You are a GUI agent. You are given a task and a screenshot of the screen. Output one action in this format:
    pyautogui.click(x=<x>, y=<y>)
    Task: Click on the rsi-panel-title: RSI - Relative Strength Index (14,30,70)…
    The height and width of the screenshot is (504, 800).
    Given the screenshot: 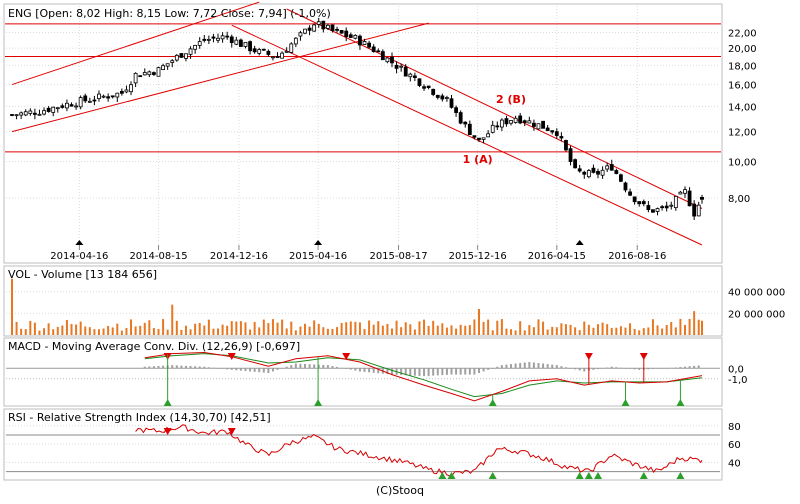 What is the action you would take?
    pyautogui.click(x=139, y=417)
    